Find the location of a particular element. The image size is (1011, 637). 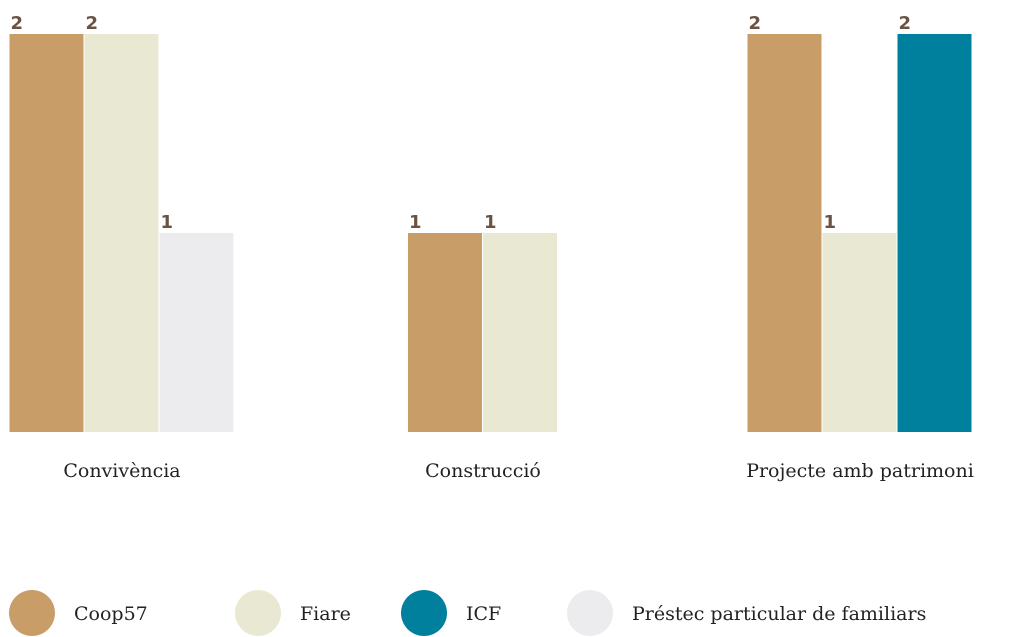

legend-label: ICF is located at coordinates (483, 614).